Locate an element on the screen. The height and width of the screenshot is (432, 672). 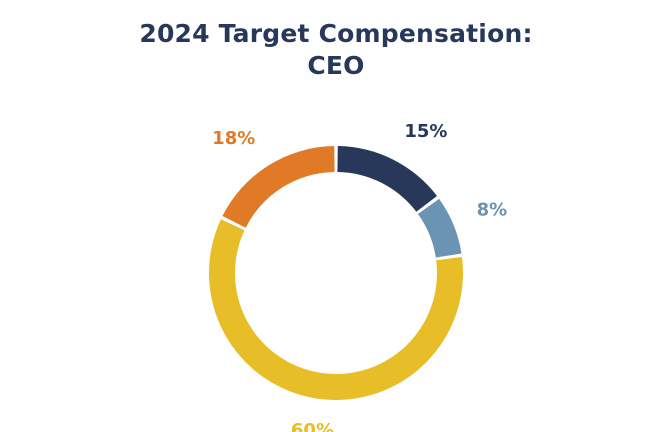
slice-label-3: 60% is located at coordinates (312, 426).